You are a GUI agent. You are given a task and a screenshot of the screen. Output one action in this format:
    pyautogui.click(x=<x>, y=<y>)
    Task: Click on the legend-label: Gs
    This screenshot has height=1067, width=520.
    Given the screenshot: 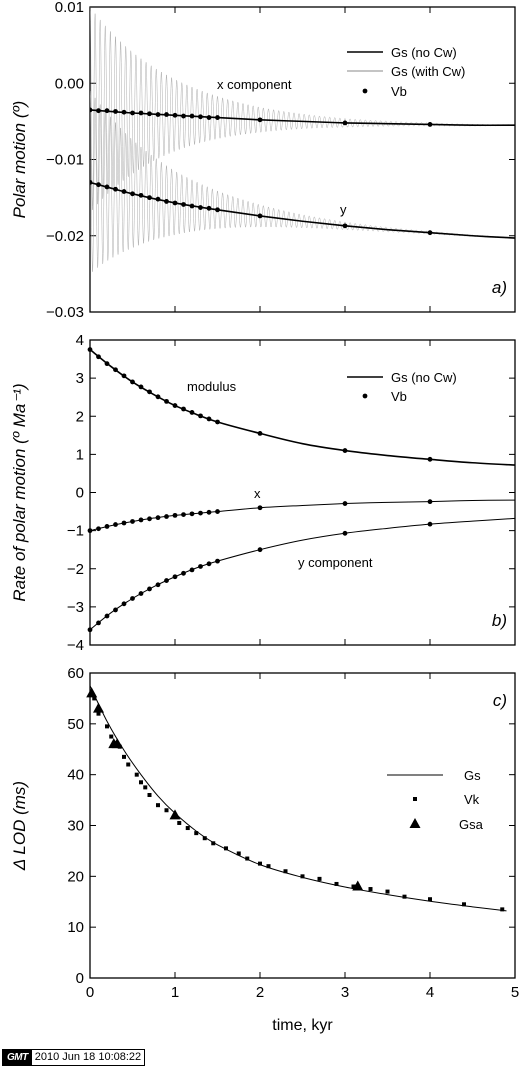 What is the action you would take?
    pyautogui.click(x=472, y=775)
    